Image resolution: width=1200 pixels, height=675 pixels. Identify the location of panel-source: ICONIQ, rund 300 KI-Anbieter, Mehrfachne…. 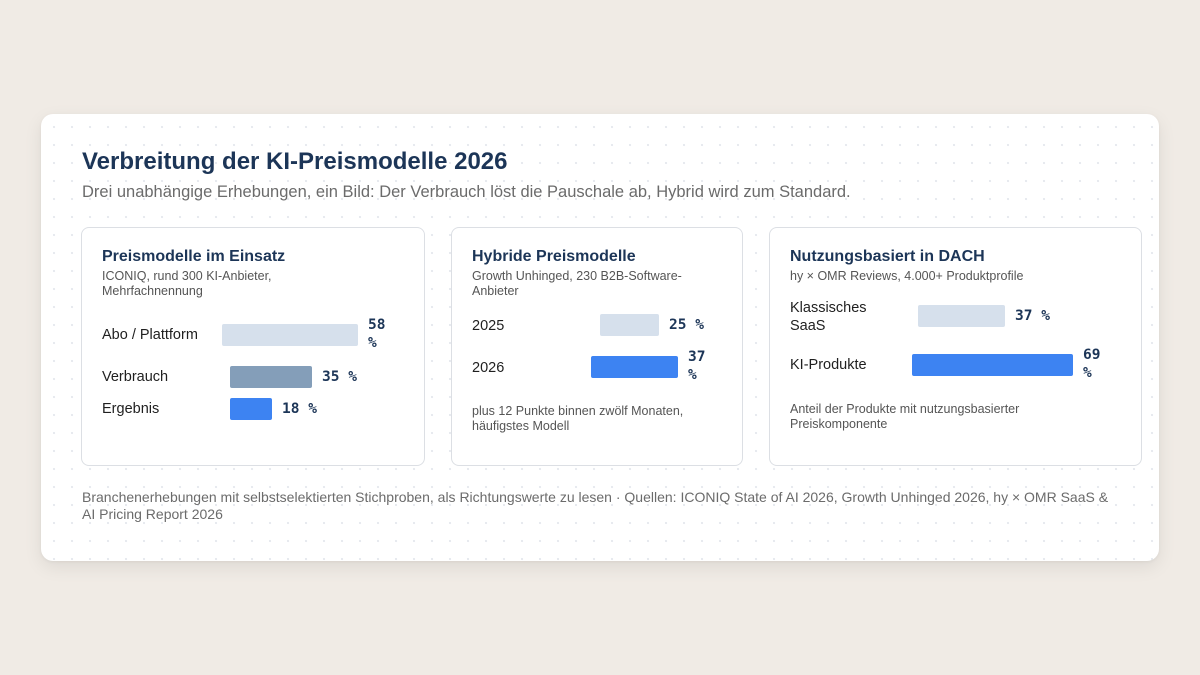
(187, 283).